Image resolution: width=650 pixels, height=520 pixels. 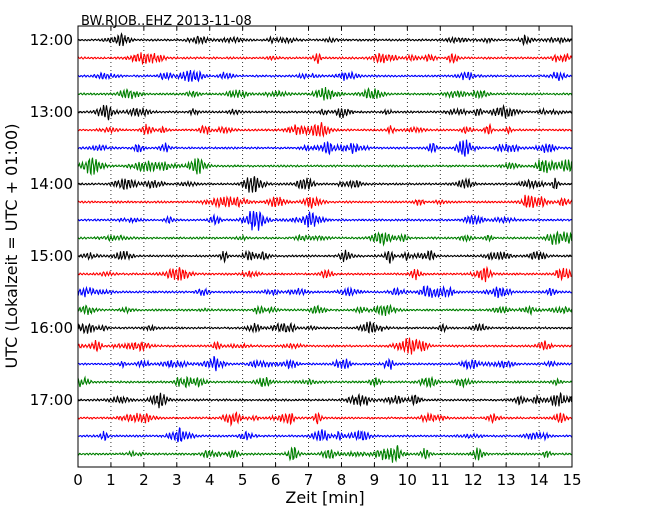 What do you see at coordinates (111, 480) in the screenshot?
I see `x-tick-label: 1` at bounding box center [111, 480].